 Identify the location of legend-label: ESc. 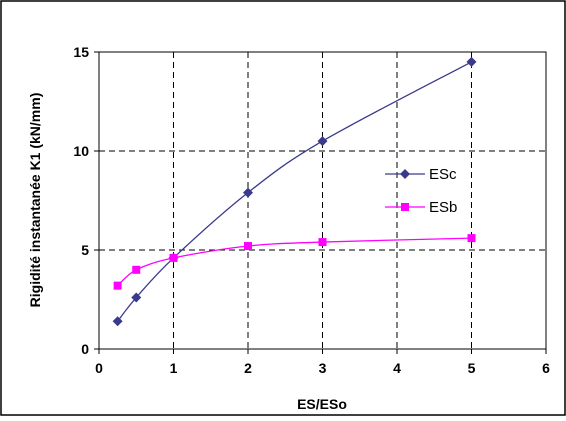
(443, 174).